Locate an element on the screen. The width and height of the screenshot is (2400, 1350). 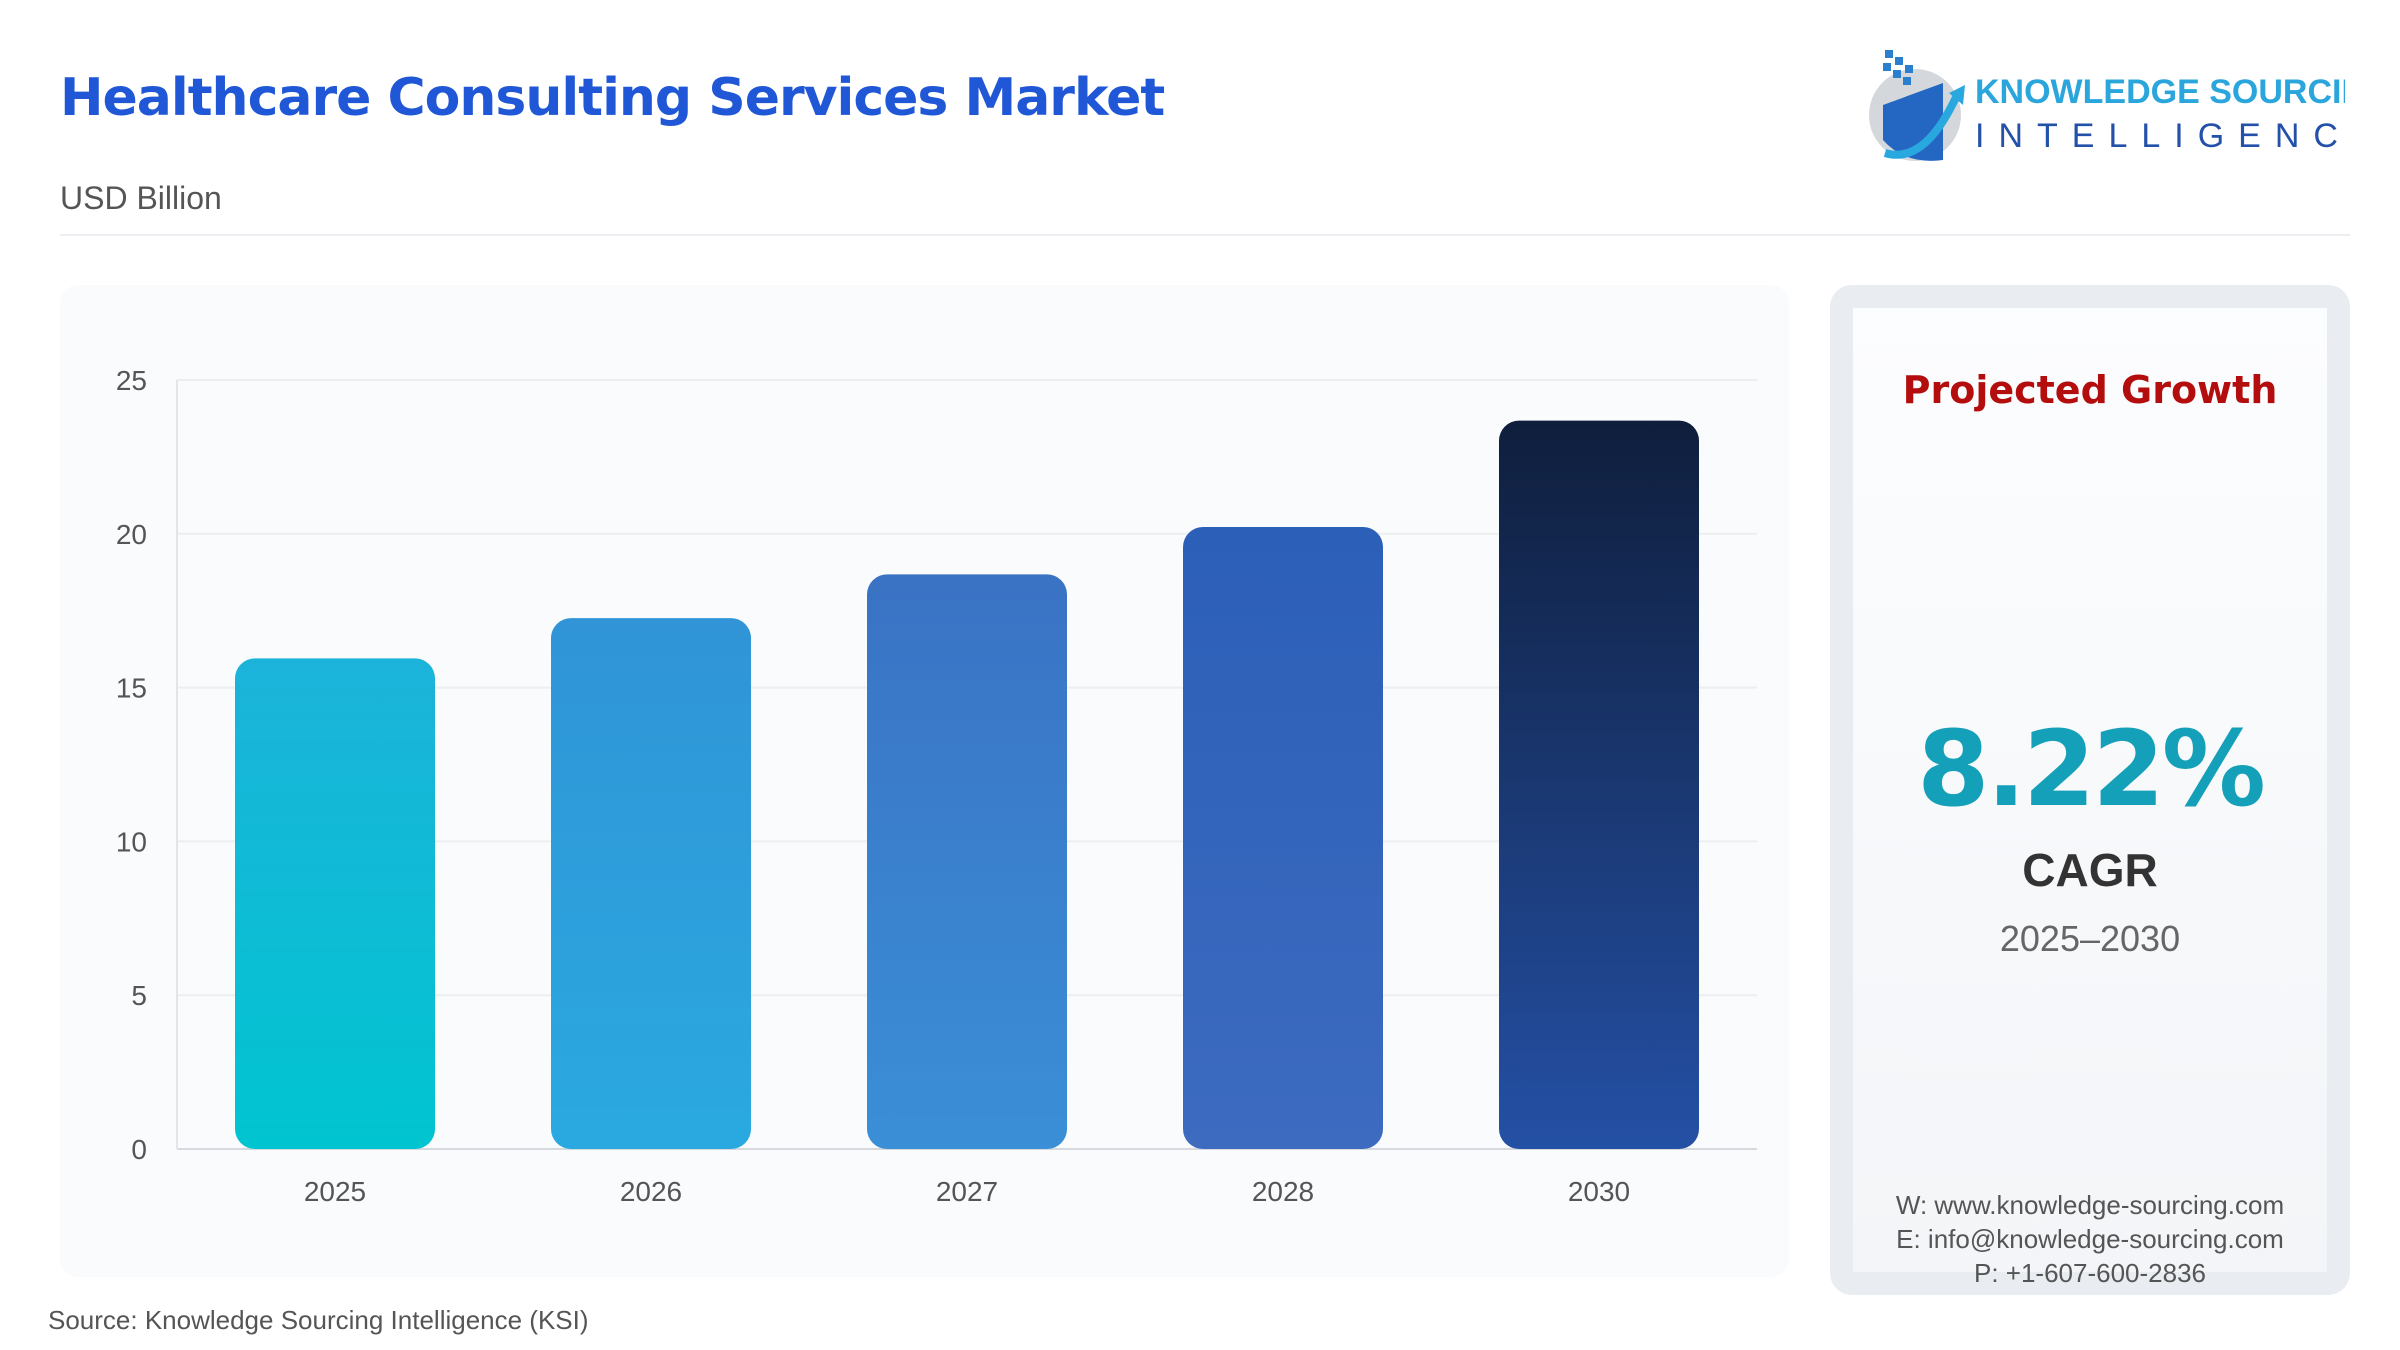
bar-2025 is located at coordinates (335, 903).